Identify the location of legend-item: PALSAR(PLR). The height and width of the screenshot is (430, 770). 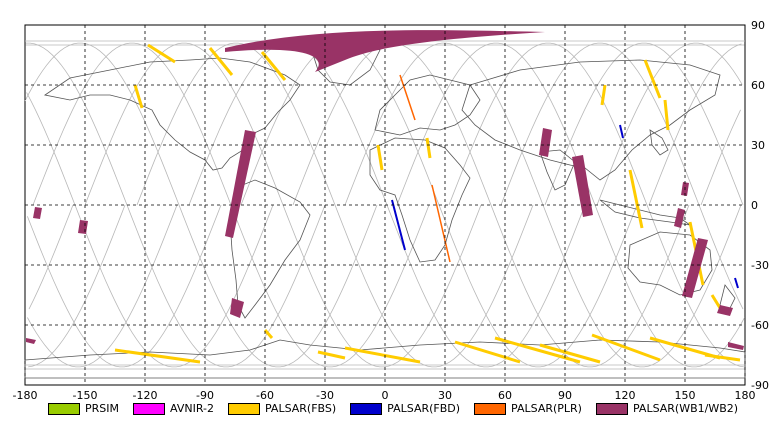
(528, 408).